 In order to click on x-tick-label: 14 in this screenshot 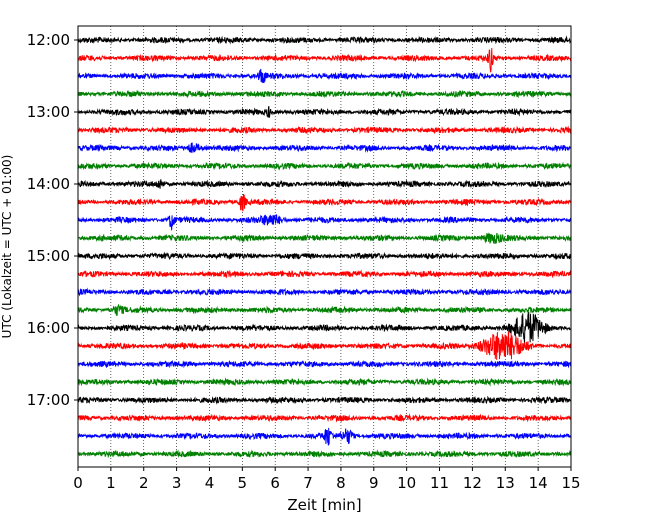, I will do `click(538, 483)`.